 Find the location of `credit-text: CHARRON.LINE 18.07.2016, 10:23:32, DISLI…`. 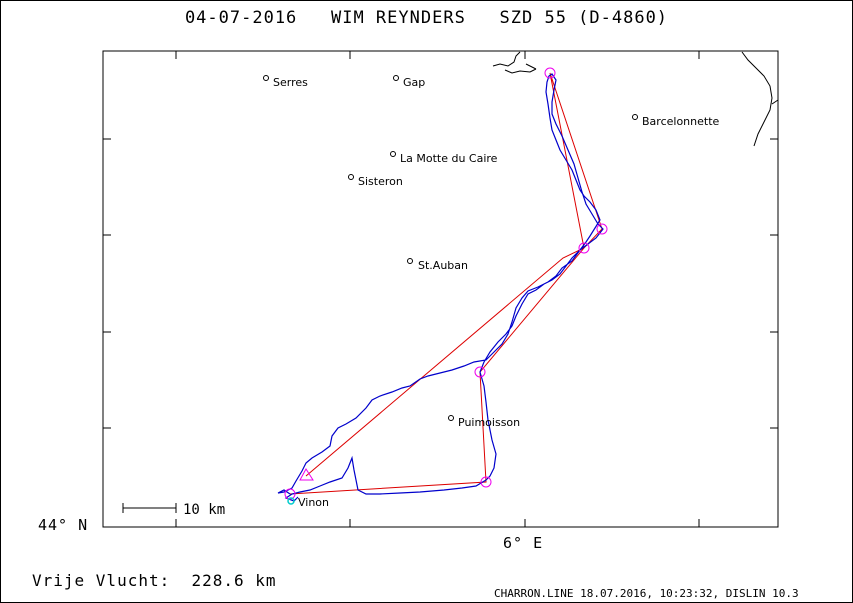

credit-text: CHARRON.LINE 18.07.2016, 10:23:32, DISLI… is located at coordinates (646, 593).